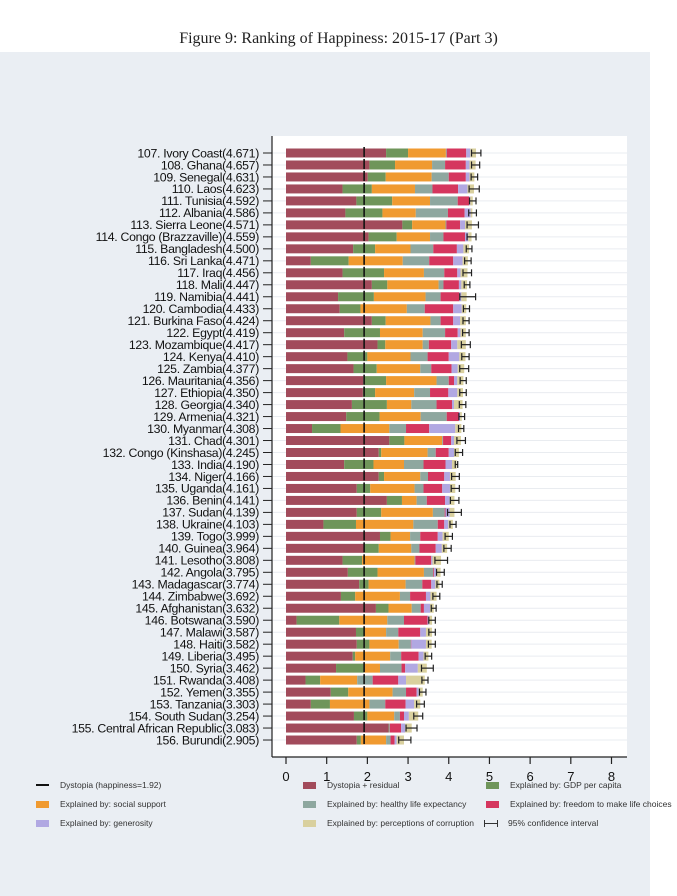 This screenshot has width=677, height=896. Describe the element at coordinates (611, 776) in the screenshot. I see `x-tick-label: 8` at that location.